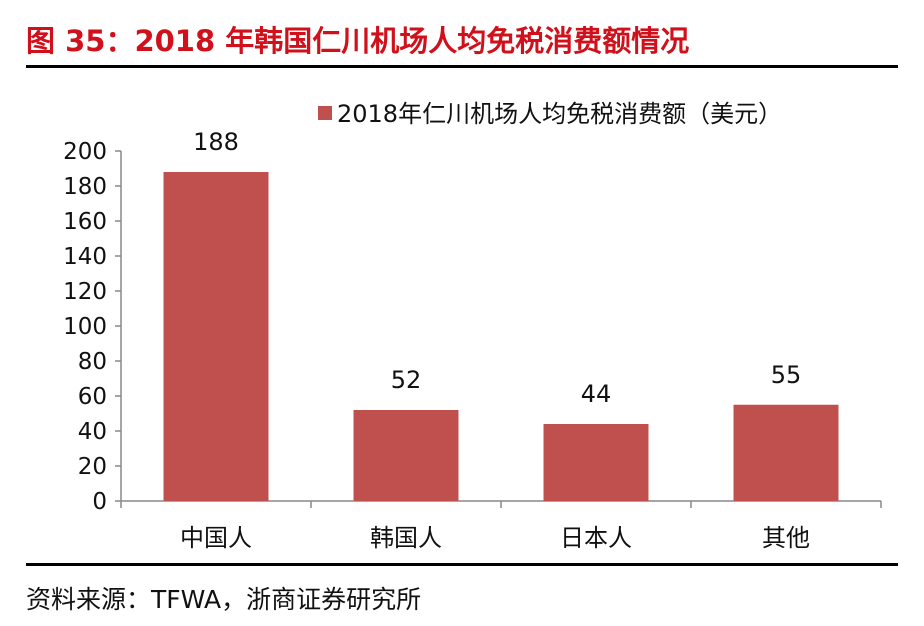 The image size is (924, 626). I want to click on legend-swatch, so click(325, 113).